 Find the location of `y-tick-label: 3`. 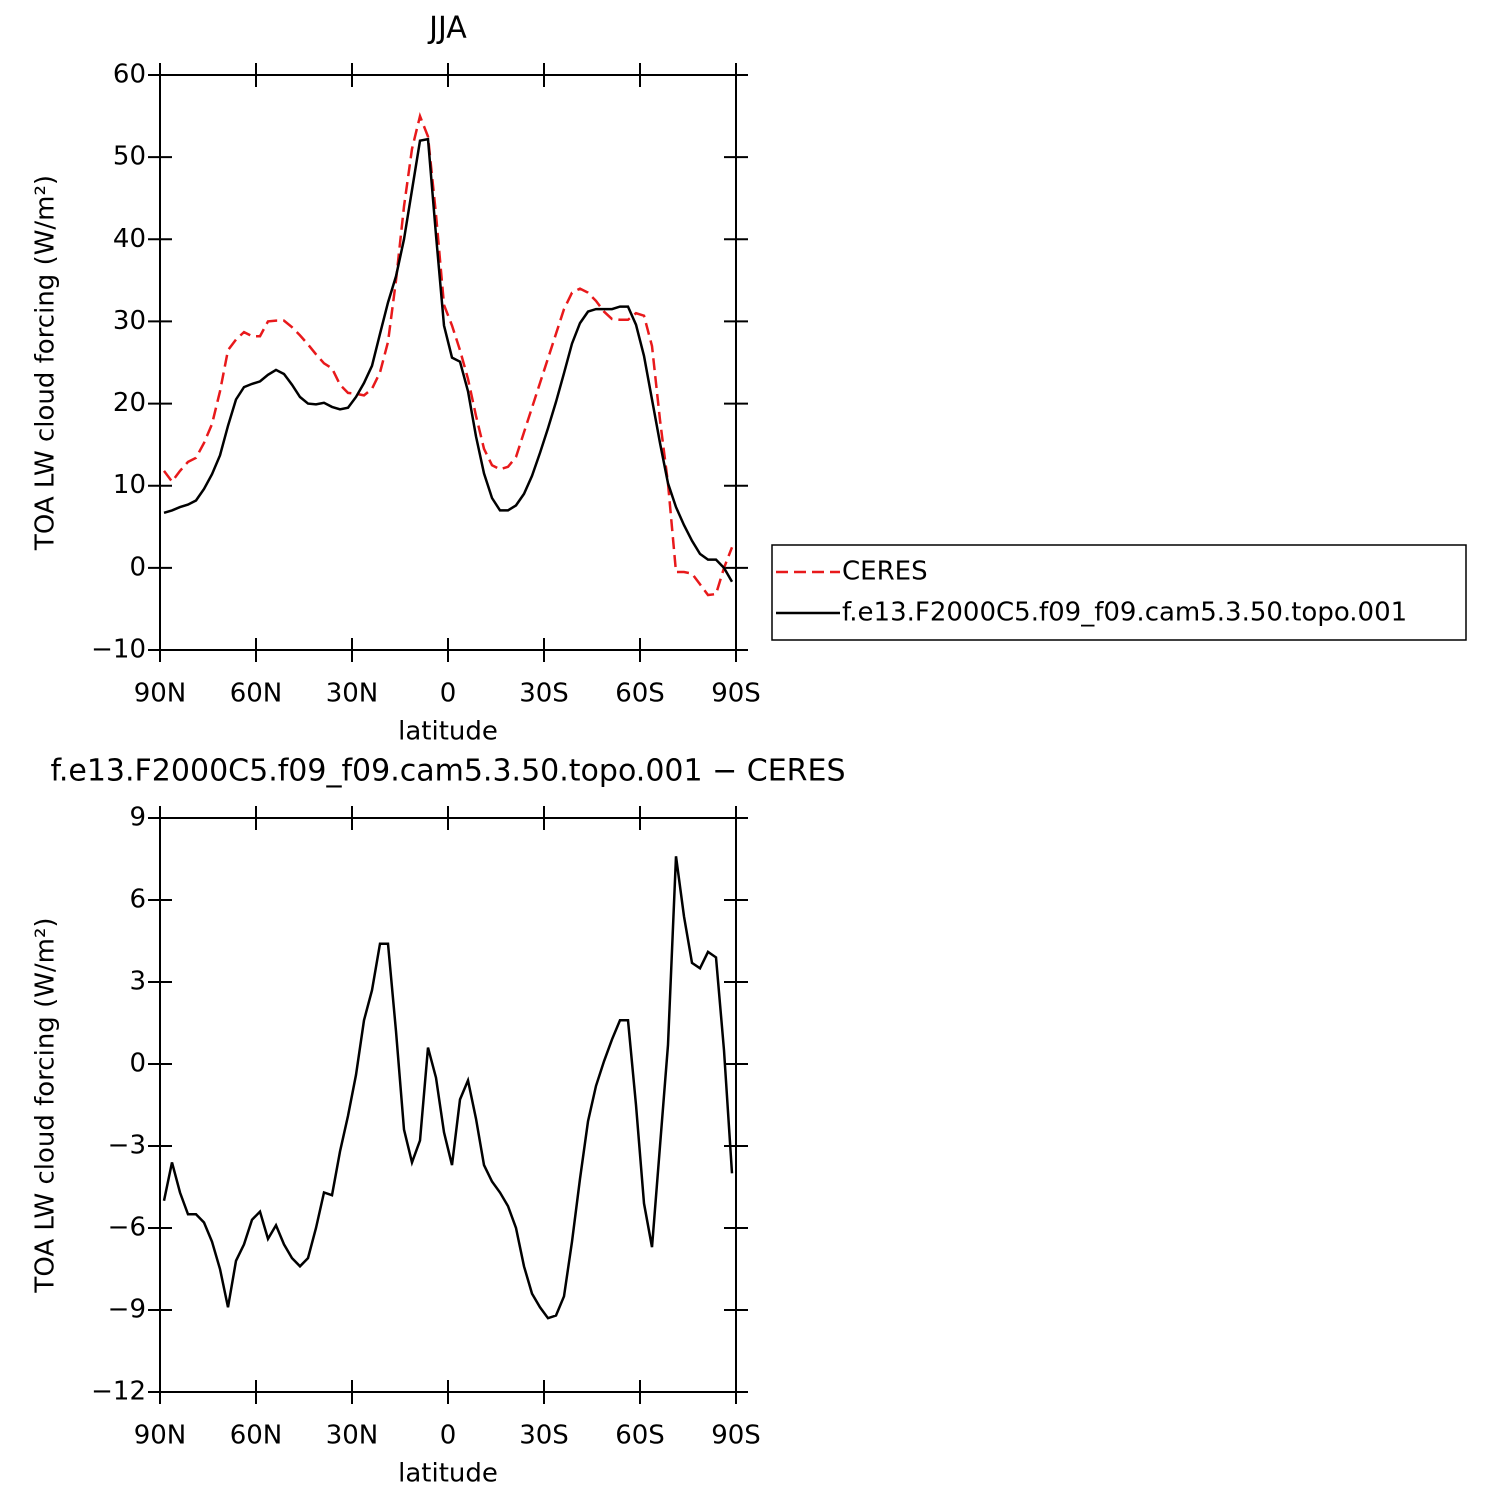

y-tick-label: 3 is located at coordinates (137, 982).